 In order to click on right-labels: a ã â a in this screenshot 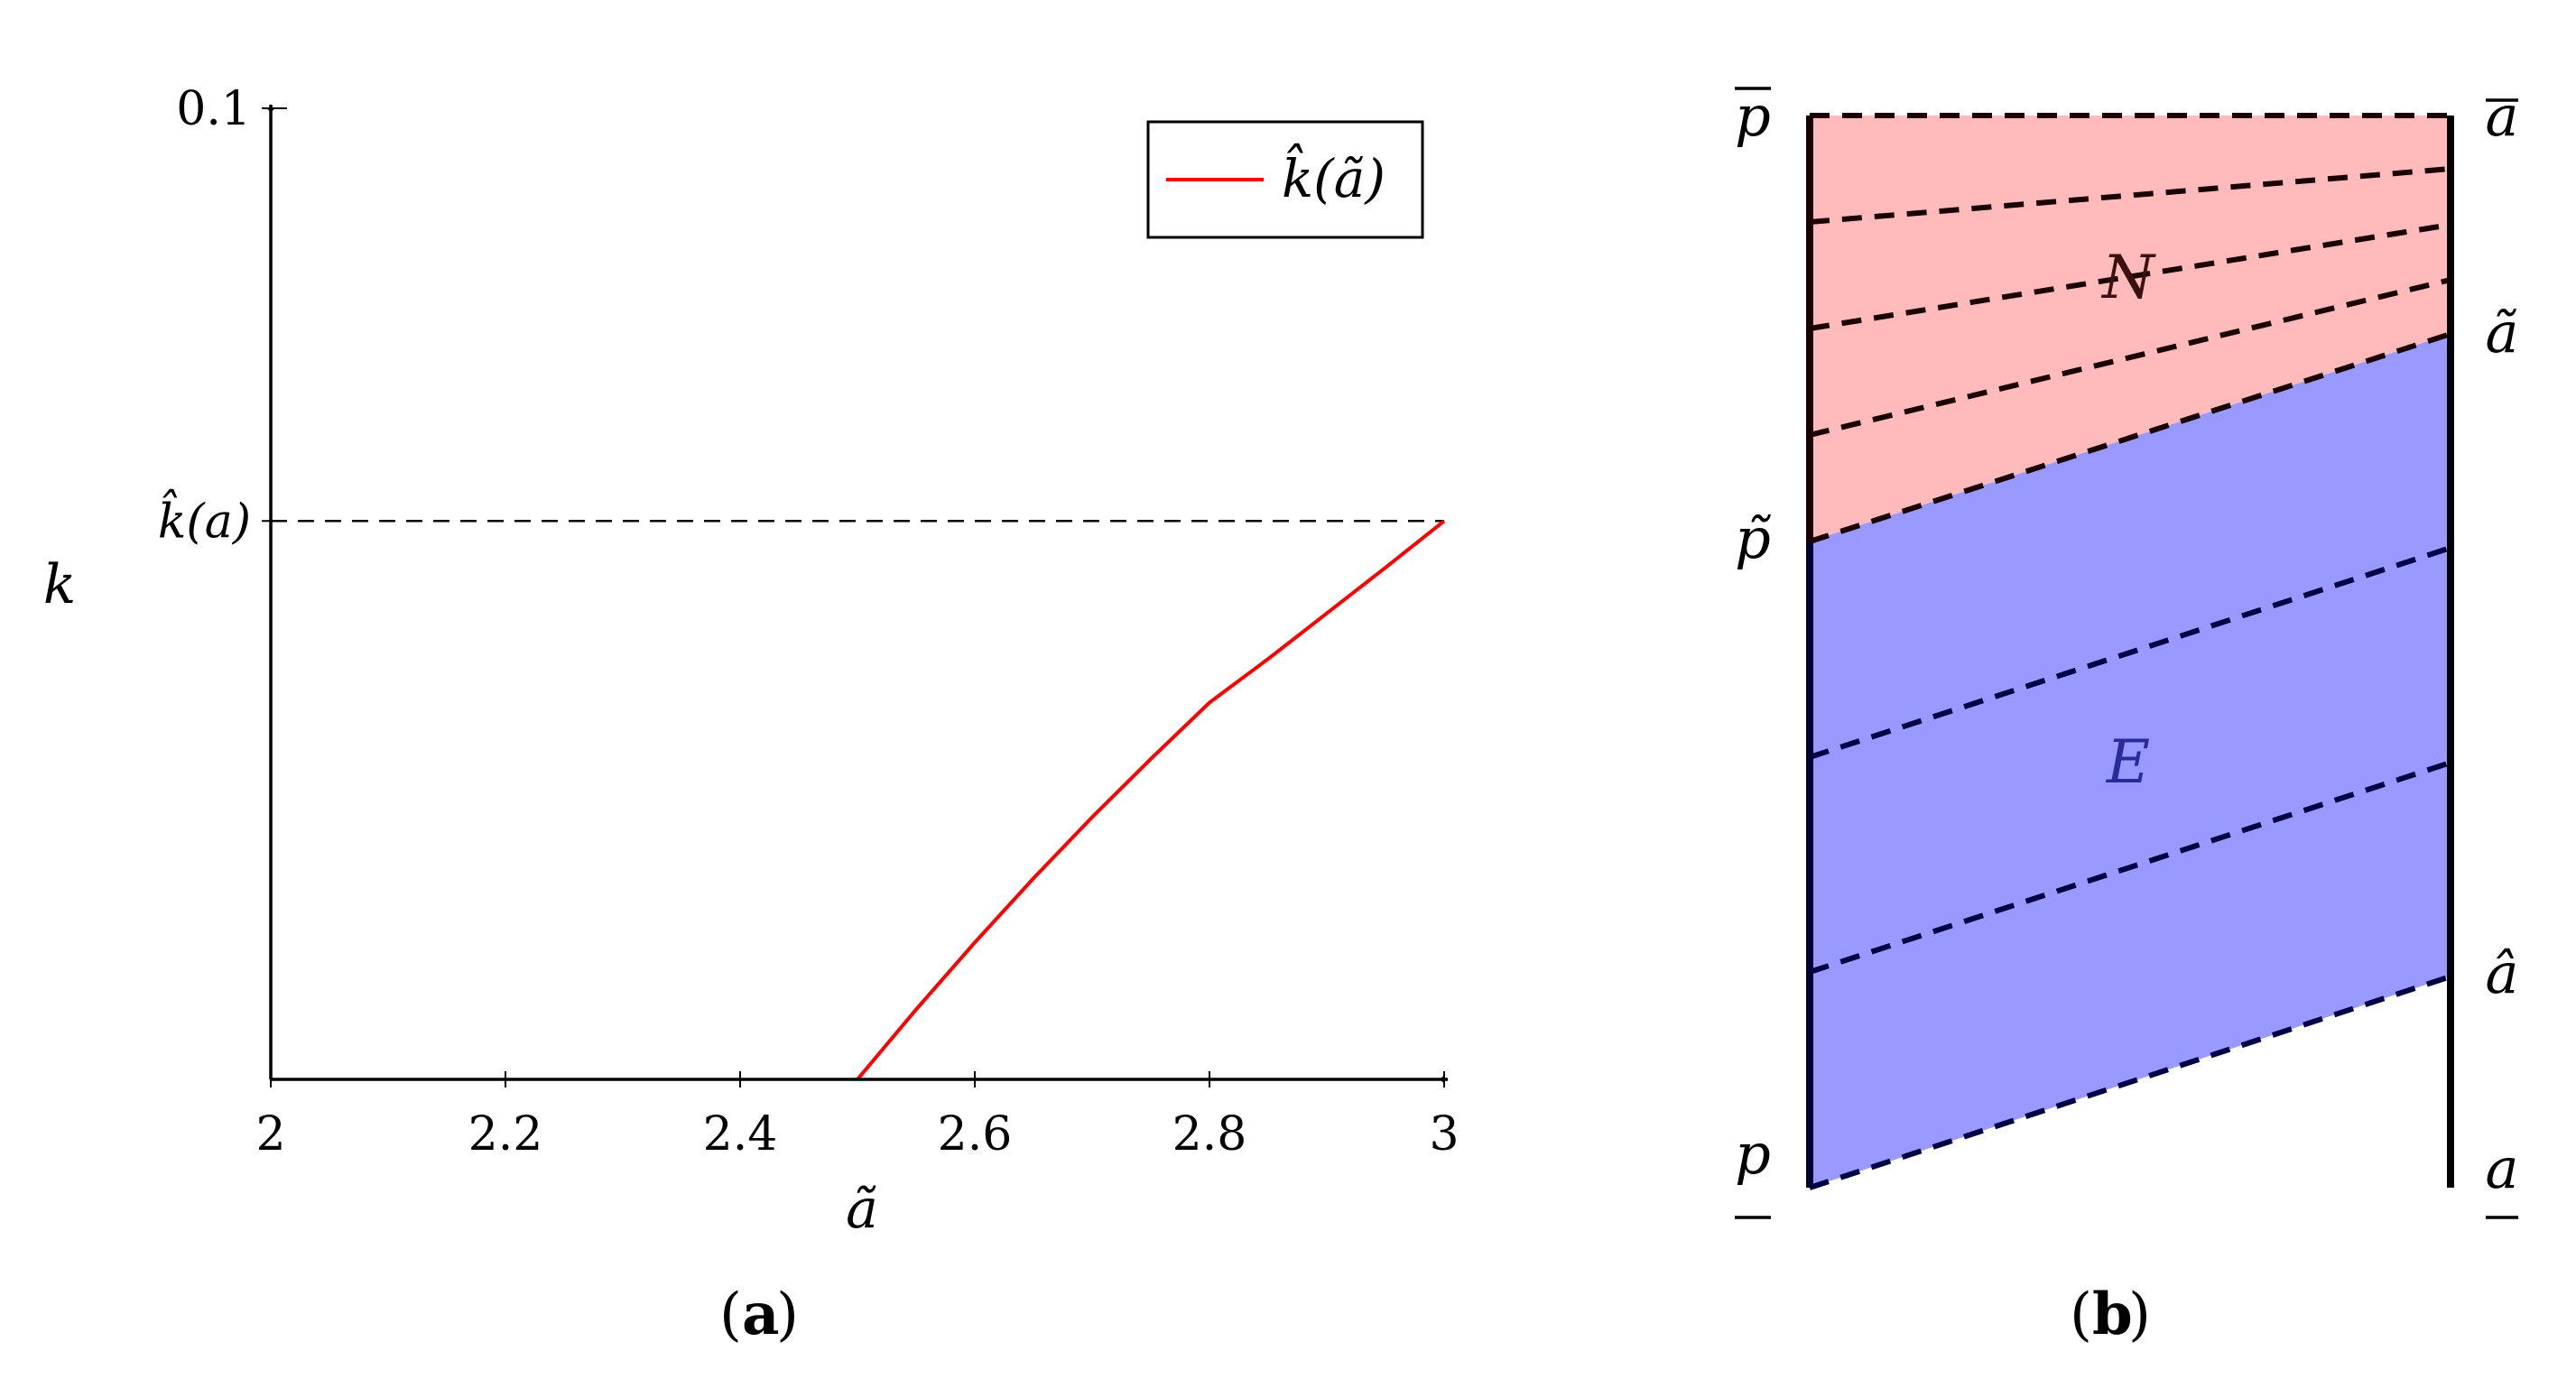, I will do `click(2502, 651)`.